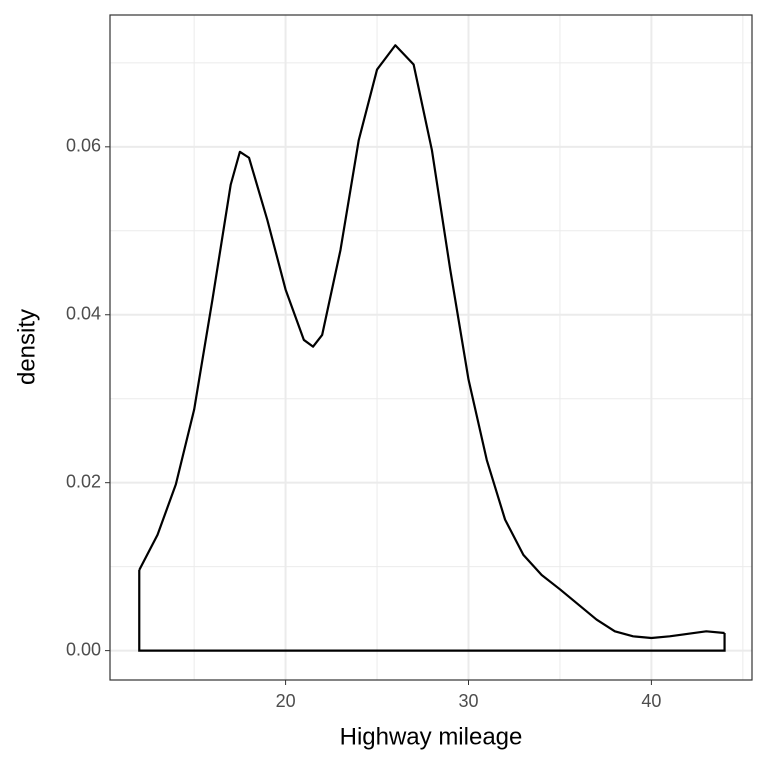 The width and height of the screenshot is (768, 773). What do you see at coordinates (83, 481) in the screenshot?
I see `y-tick-label: 0.02` at bounding box center [83, 481].